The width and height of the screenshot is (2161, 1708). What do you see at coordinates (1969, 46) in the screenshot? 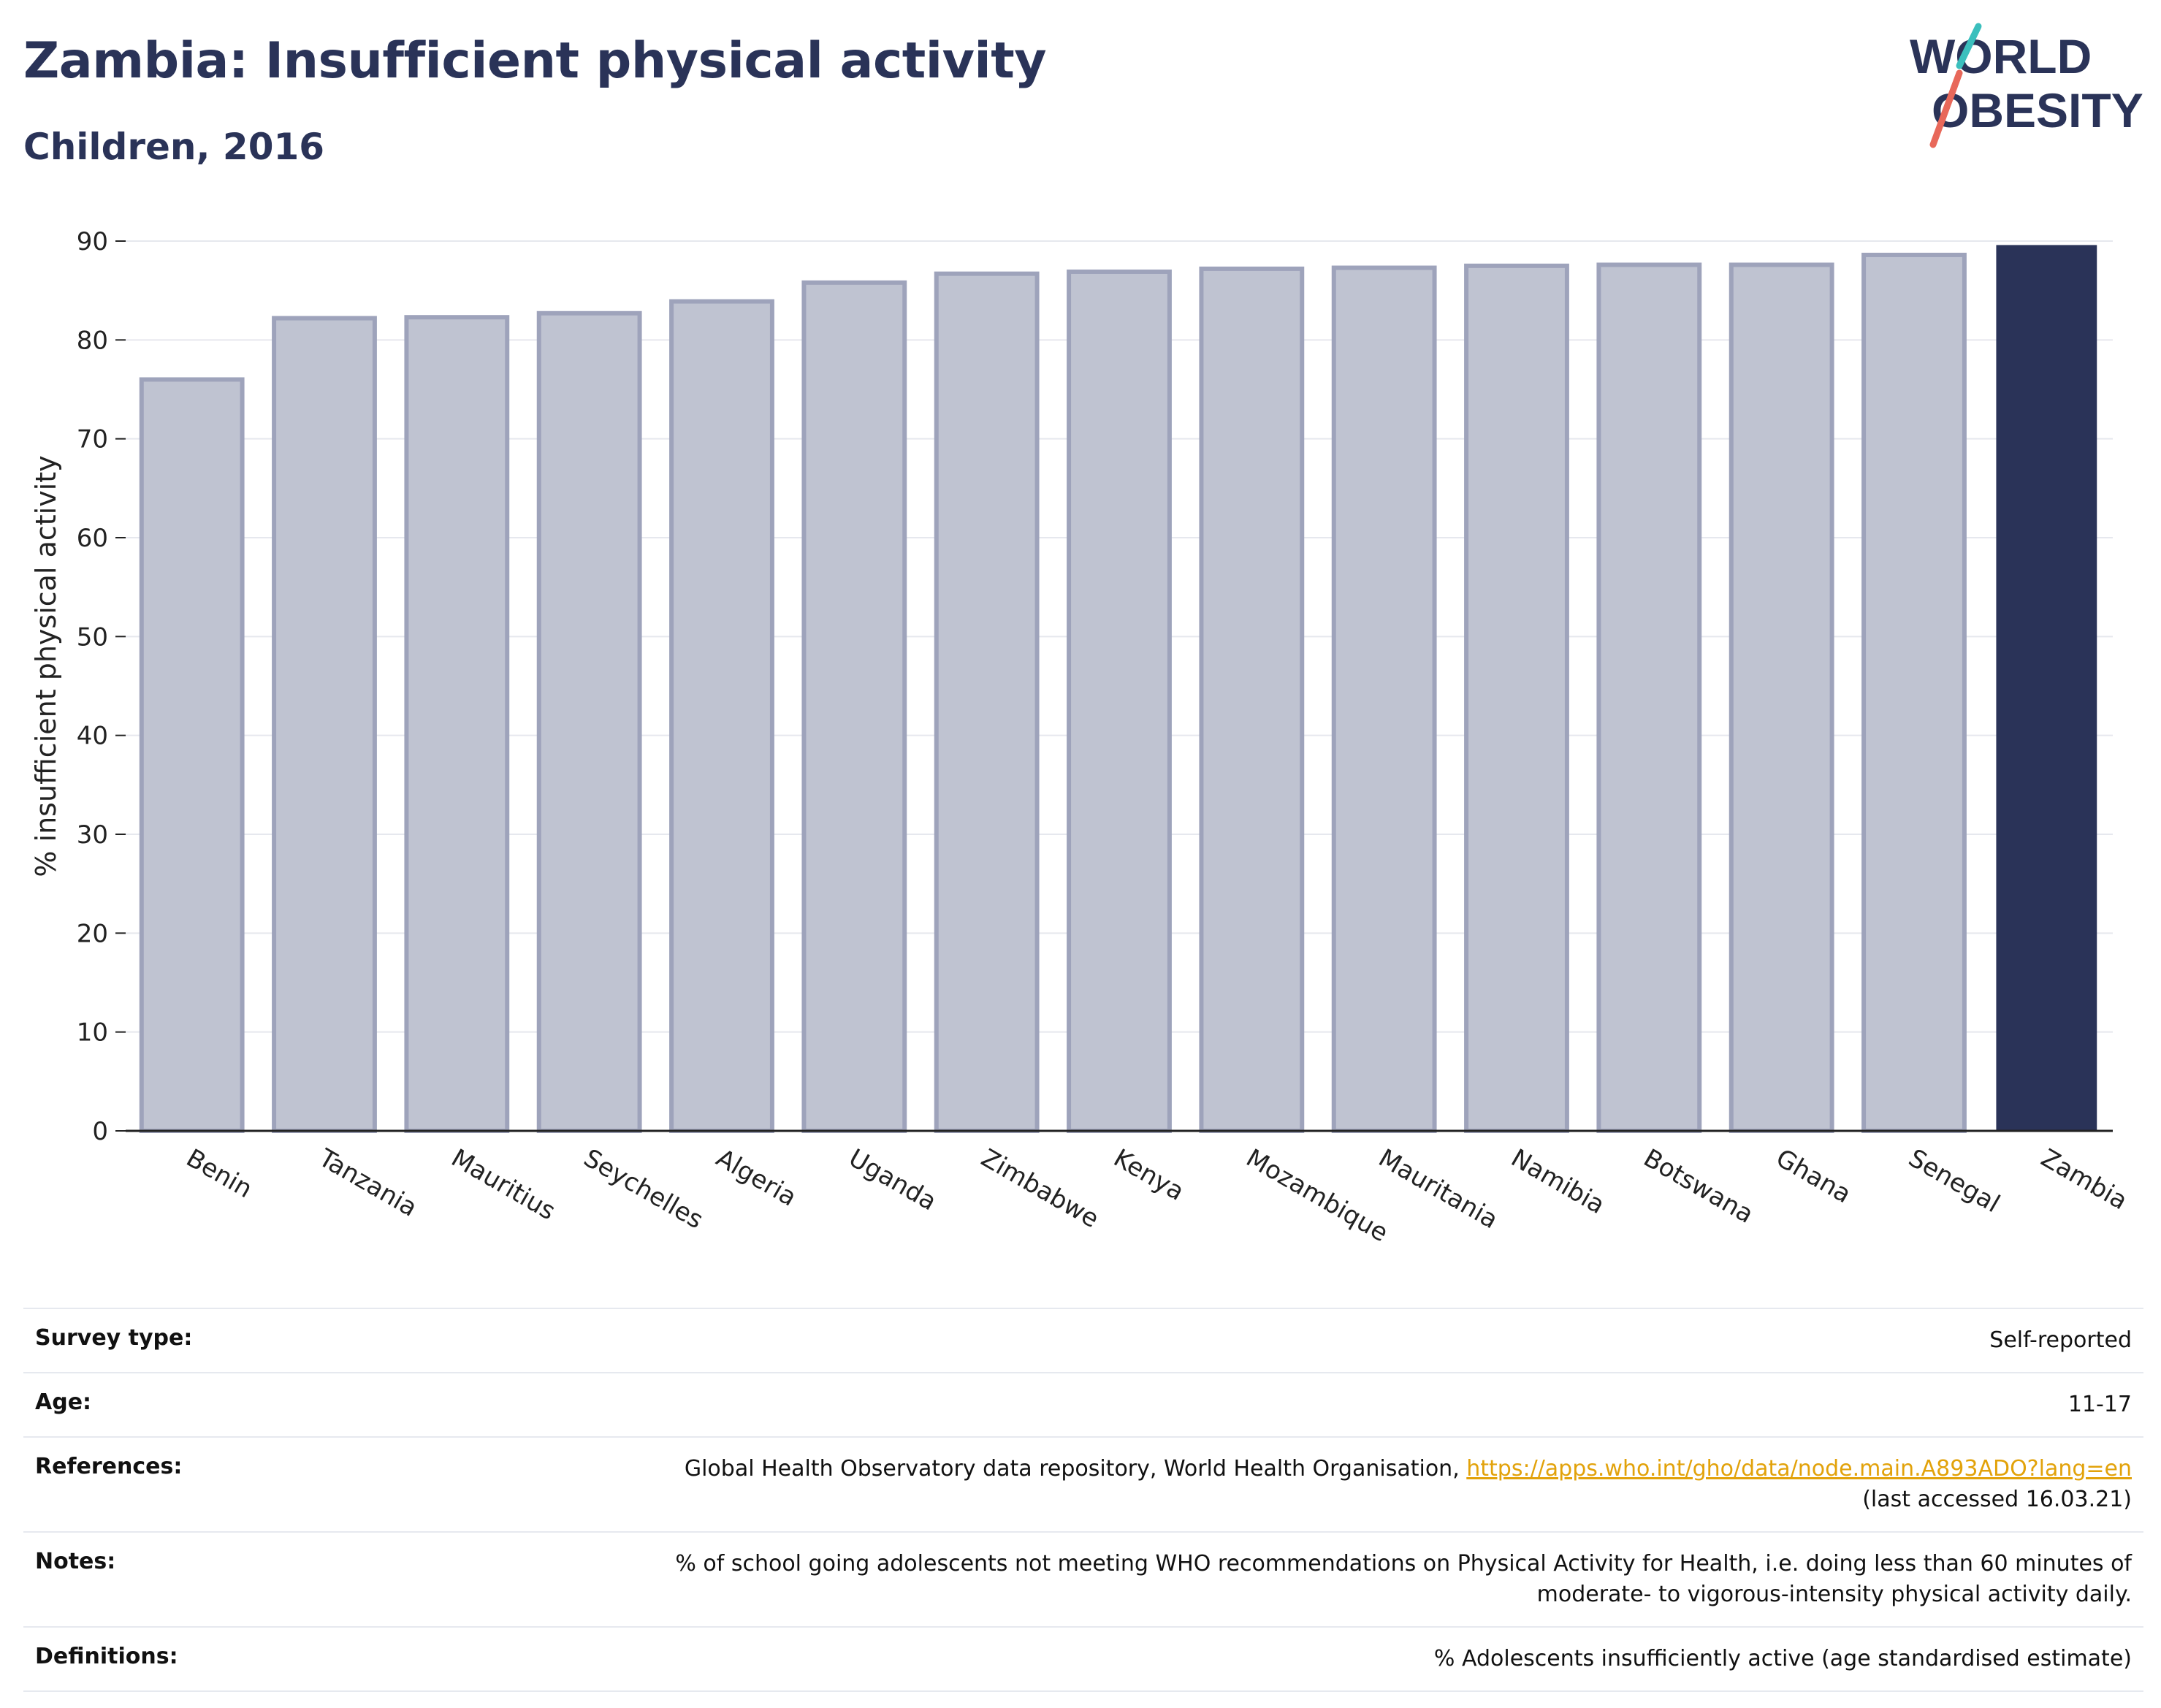
I see `logo-slash-top` at bounding box center [1969, 46].